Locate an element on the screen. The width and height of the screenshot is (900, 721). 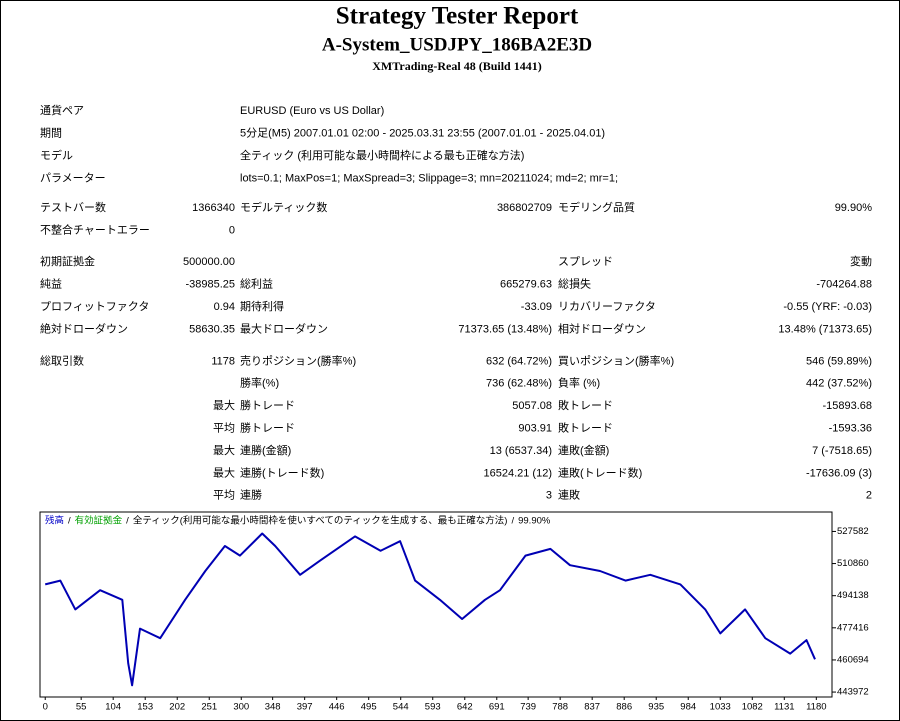
stat-value2: 3 is located at coordinates (549, 496).